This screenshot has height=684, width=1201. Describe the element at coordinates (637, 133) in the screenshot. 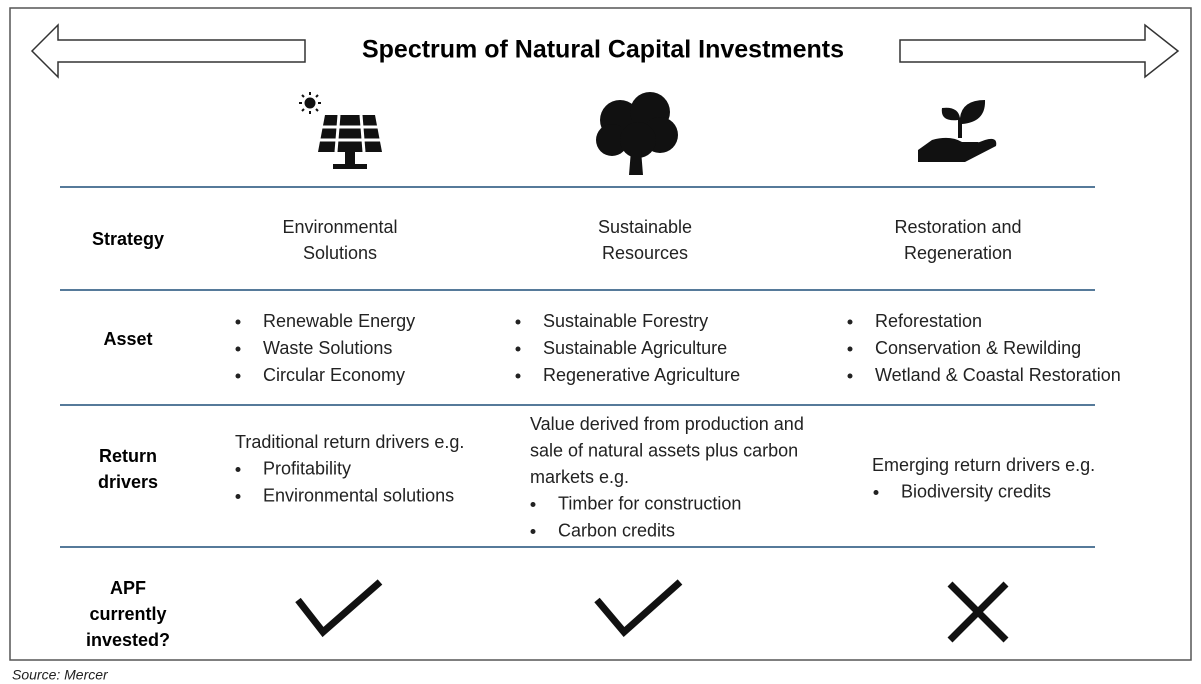

I see `tree-icon` at that location.